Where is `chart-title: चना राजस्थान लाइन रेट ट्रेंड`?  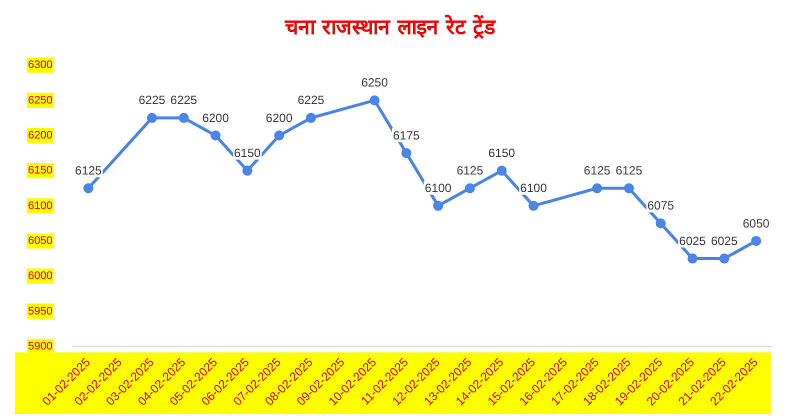
chart-title: चना राजस्थान लाइन रेट ट्रेंड is located at coordinates (390, 27).